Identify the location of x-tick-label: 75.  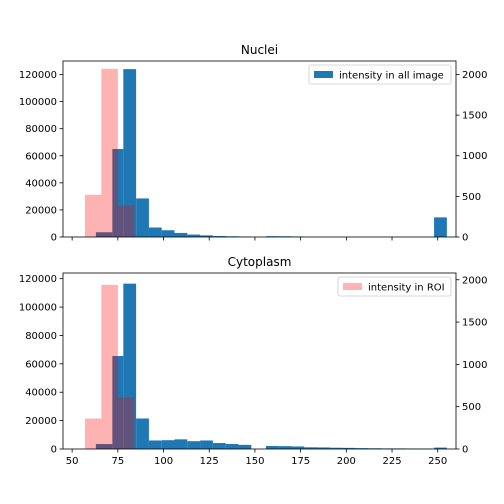
(117, 461).